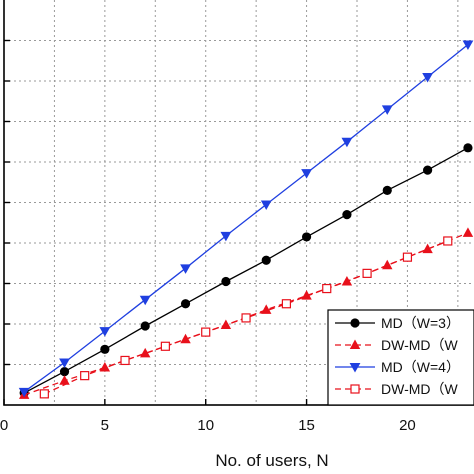  Describe the element at coordinates (400, 357) in the screenshot. I see `legend: MD（W=3） DW-MD（W MD（W=4） DW-MD（W` at that location.